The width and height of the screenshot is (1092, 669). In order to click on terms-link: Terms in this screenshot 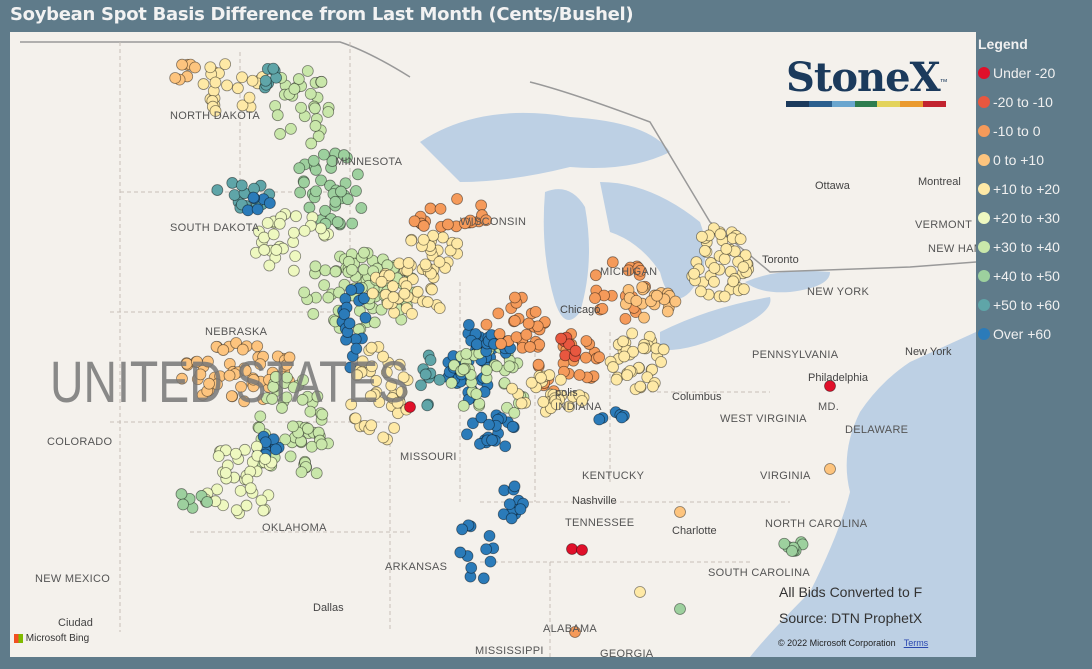, I will do `click(916, 643)`.